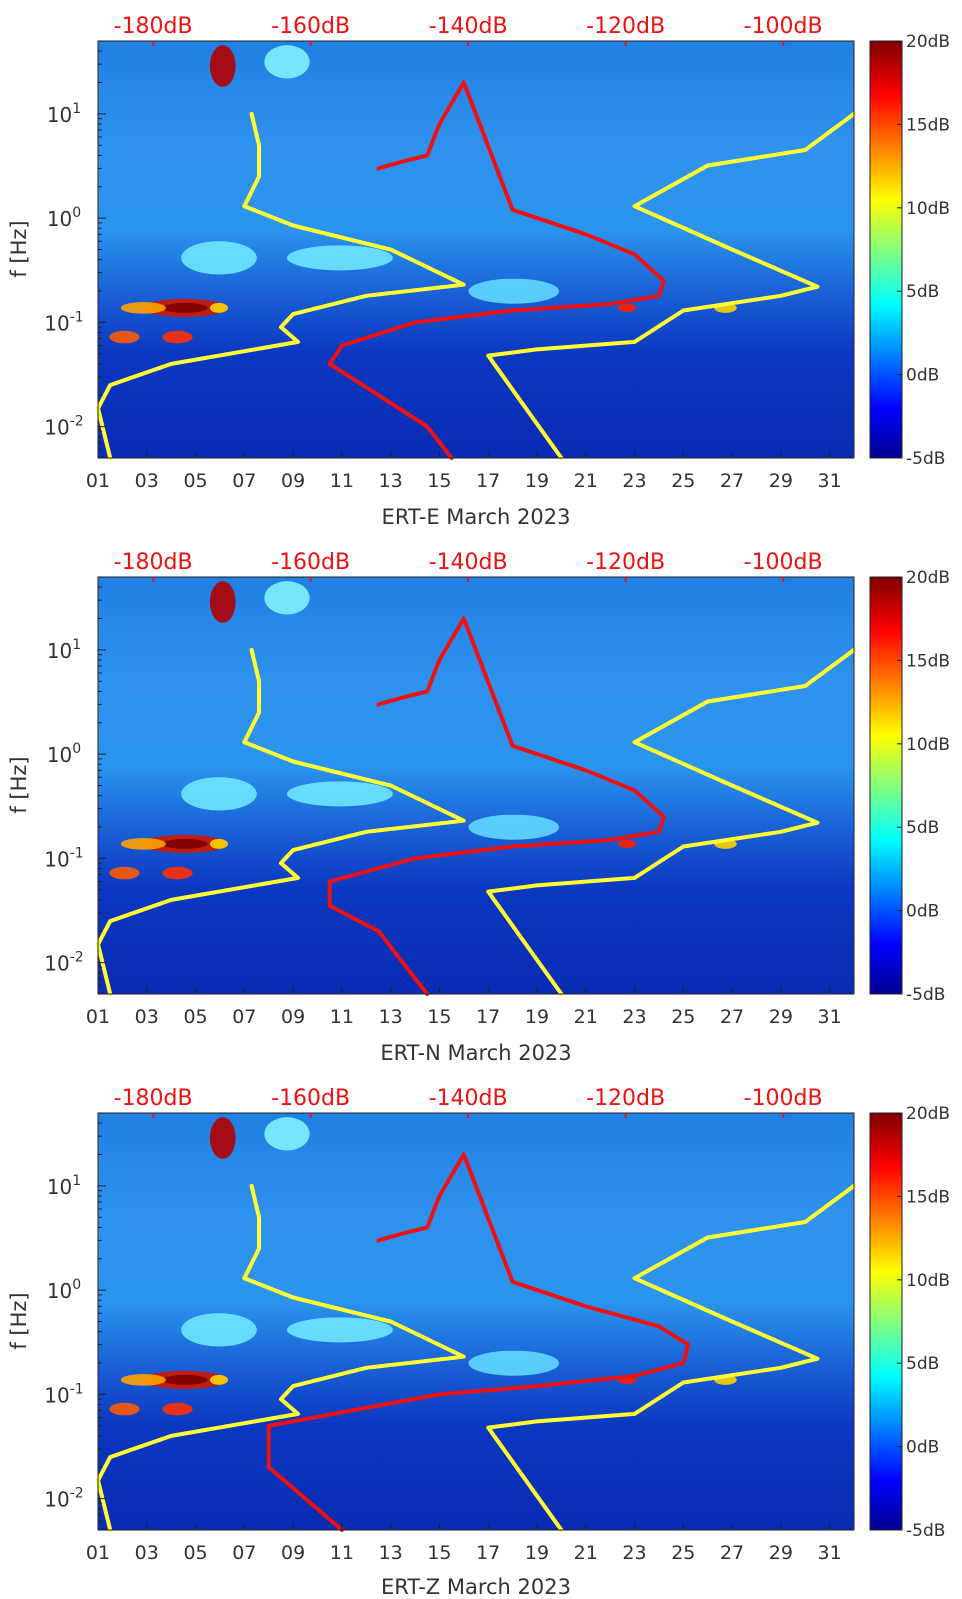 The width and height of the screenshot is (962, 1599). I want to click on y-tick-label: 10⁻², so click(63, 1499).